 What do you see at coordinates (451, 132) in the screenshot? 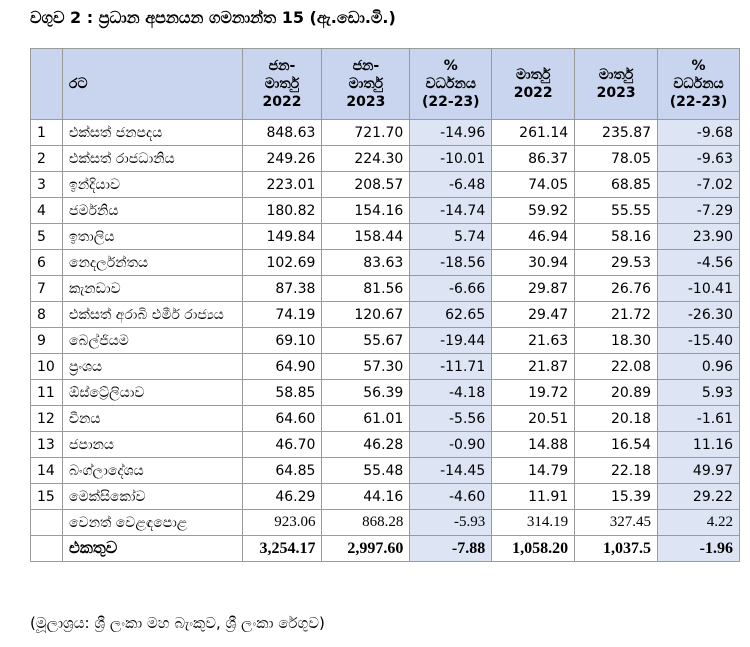
I see `value-cell: -14.96` at bounding box center [451, 132].